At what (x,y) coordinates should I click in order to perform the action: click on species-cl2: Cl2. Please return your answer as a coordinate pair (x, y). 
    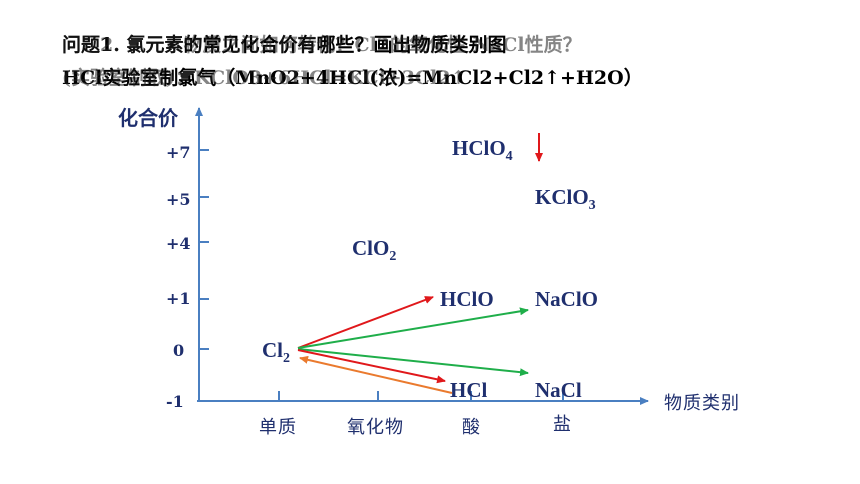
    Looking at the image, I should click on (276, 352).